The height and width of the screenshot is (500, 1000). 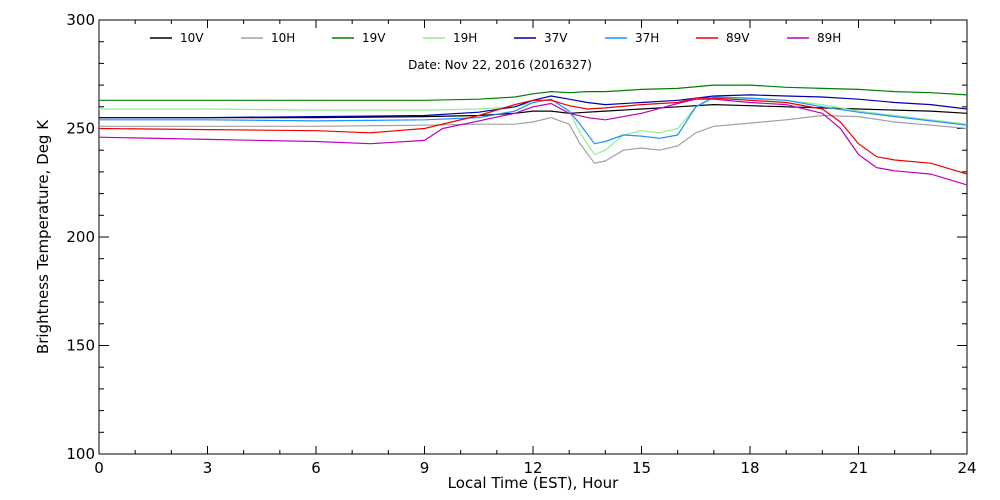 I want to click on x-tick-label: 15, so click(x=641, y=468).